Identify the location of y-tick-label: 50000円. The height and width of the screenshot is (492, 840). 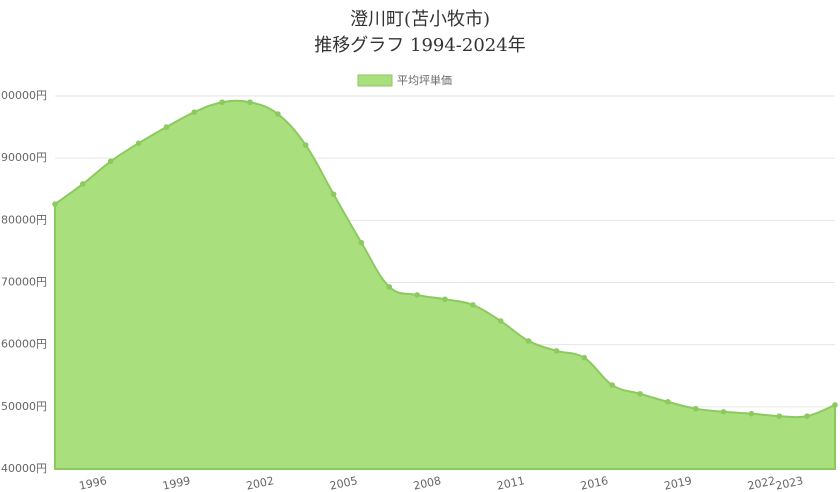
(24, 406).